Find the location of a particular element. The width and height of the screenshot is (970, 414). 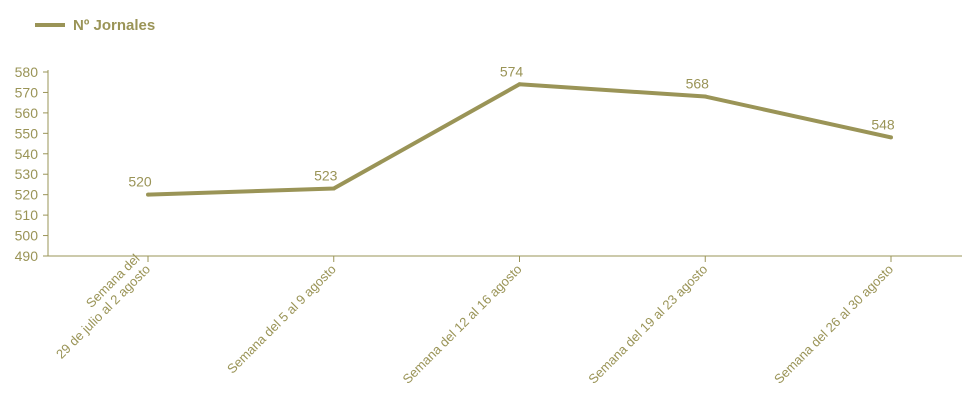

x-tick-label: Semana del 5 al 9 agosto is located at coordinates (281, 319).